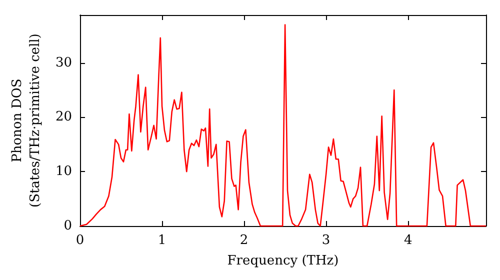 The image size is (500, 280). I want to click on x-tick-label: 0, so click(80, 240).